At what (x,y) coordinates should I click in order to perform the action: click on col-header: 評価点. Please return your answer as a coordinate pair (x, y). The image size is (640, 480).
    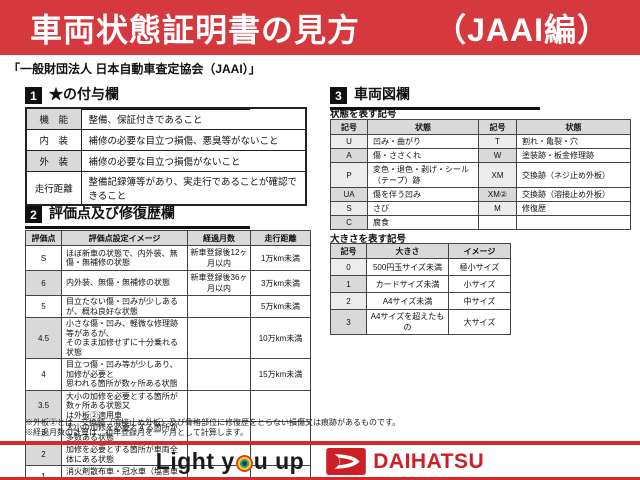
    Looking at the image, I should click on (43, 238).